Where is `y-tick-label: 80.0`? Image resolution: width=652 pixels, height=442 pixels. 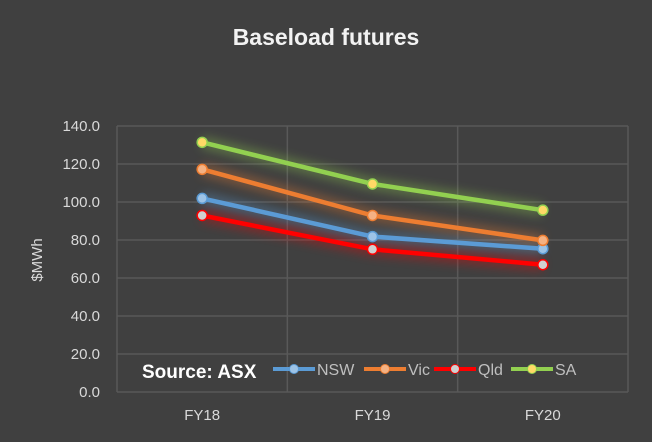
y-tick-label: 80.0 is located at coordinates (85, 240).